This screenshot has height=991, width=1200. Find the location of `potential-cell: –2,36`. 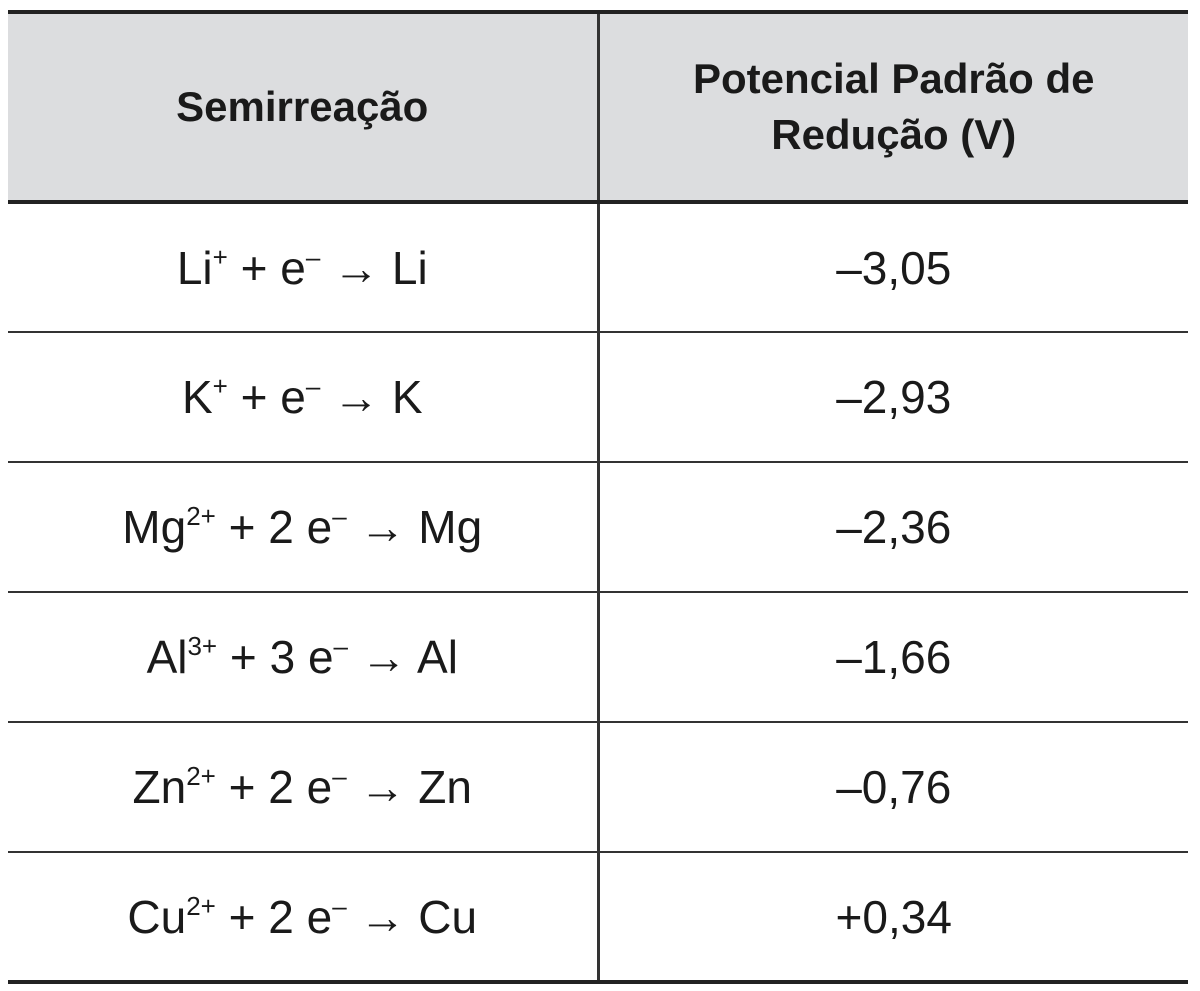

potential-cell: –2,36 is located at coordinates (893, 527).